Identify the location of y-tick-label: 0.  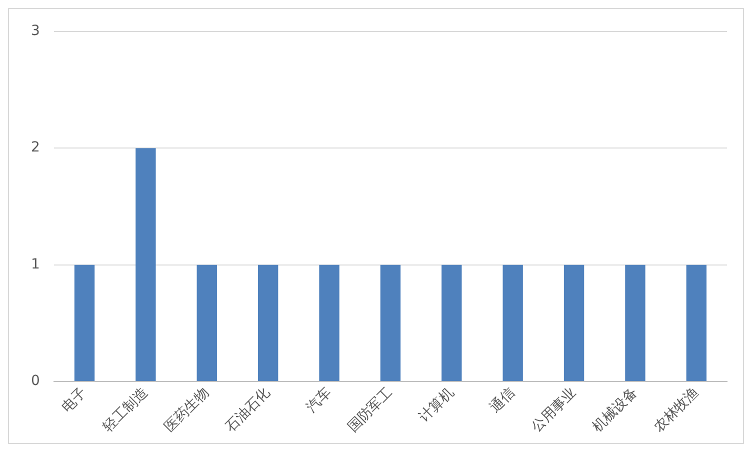
(35, 381).